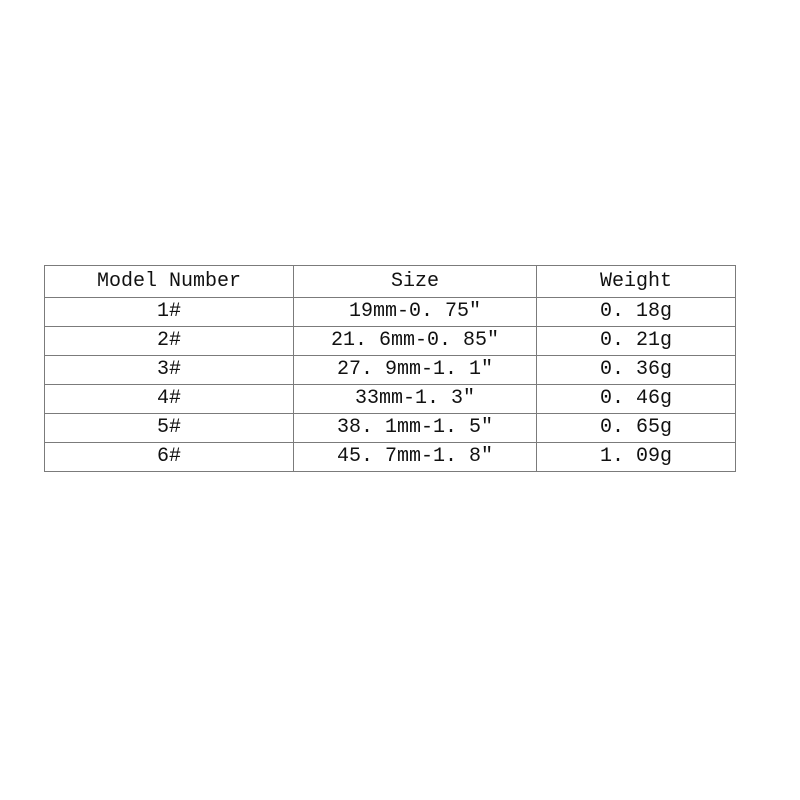  Describe the element at coordinates (636, 370) in the screenshot. I see `cell-weight: 0. 36g` at that location.